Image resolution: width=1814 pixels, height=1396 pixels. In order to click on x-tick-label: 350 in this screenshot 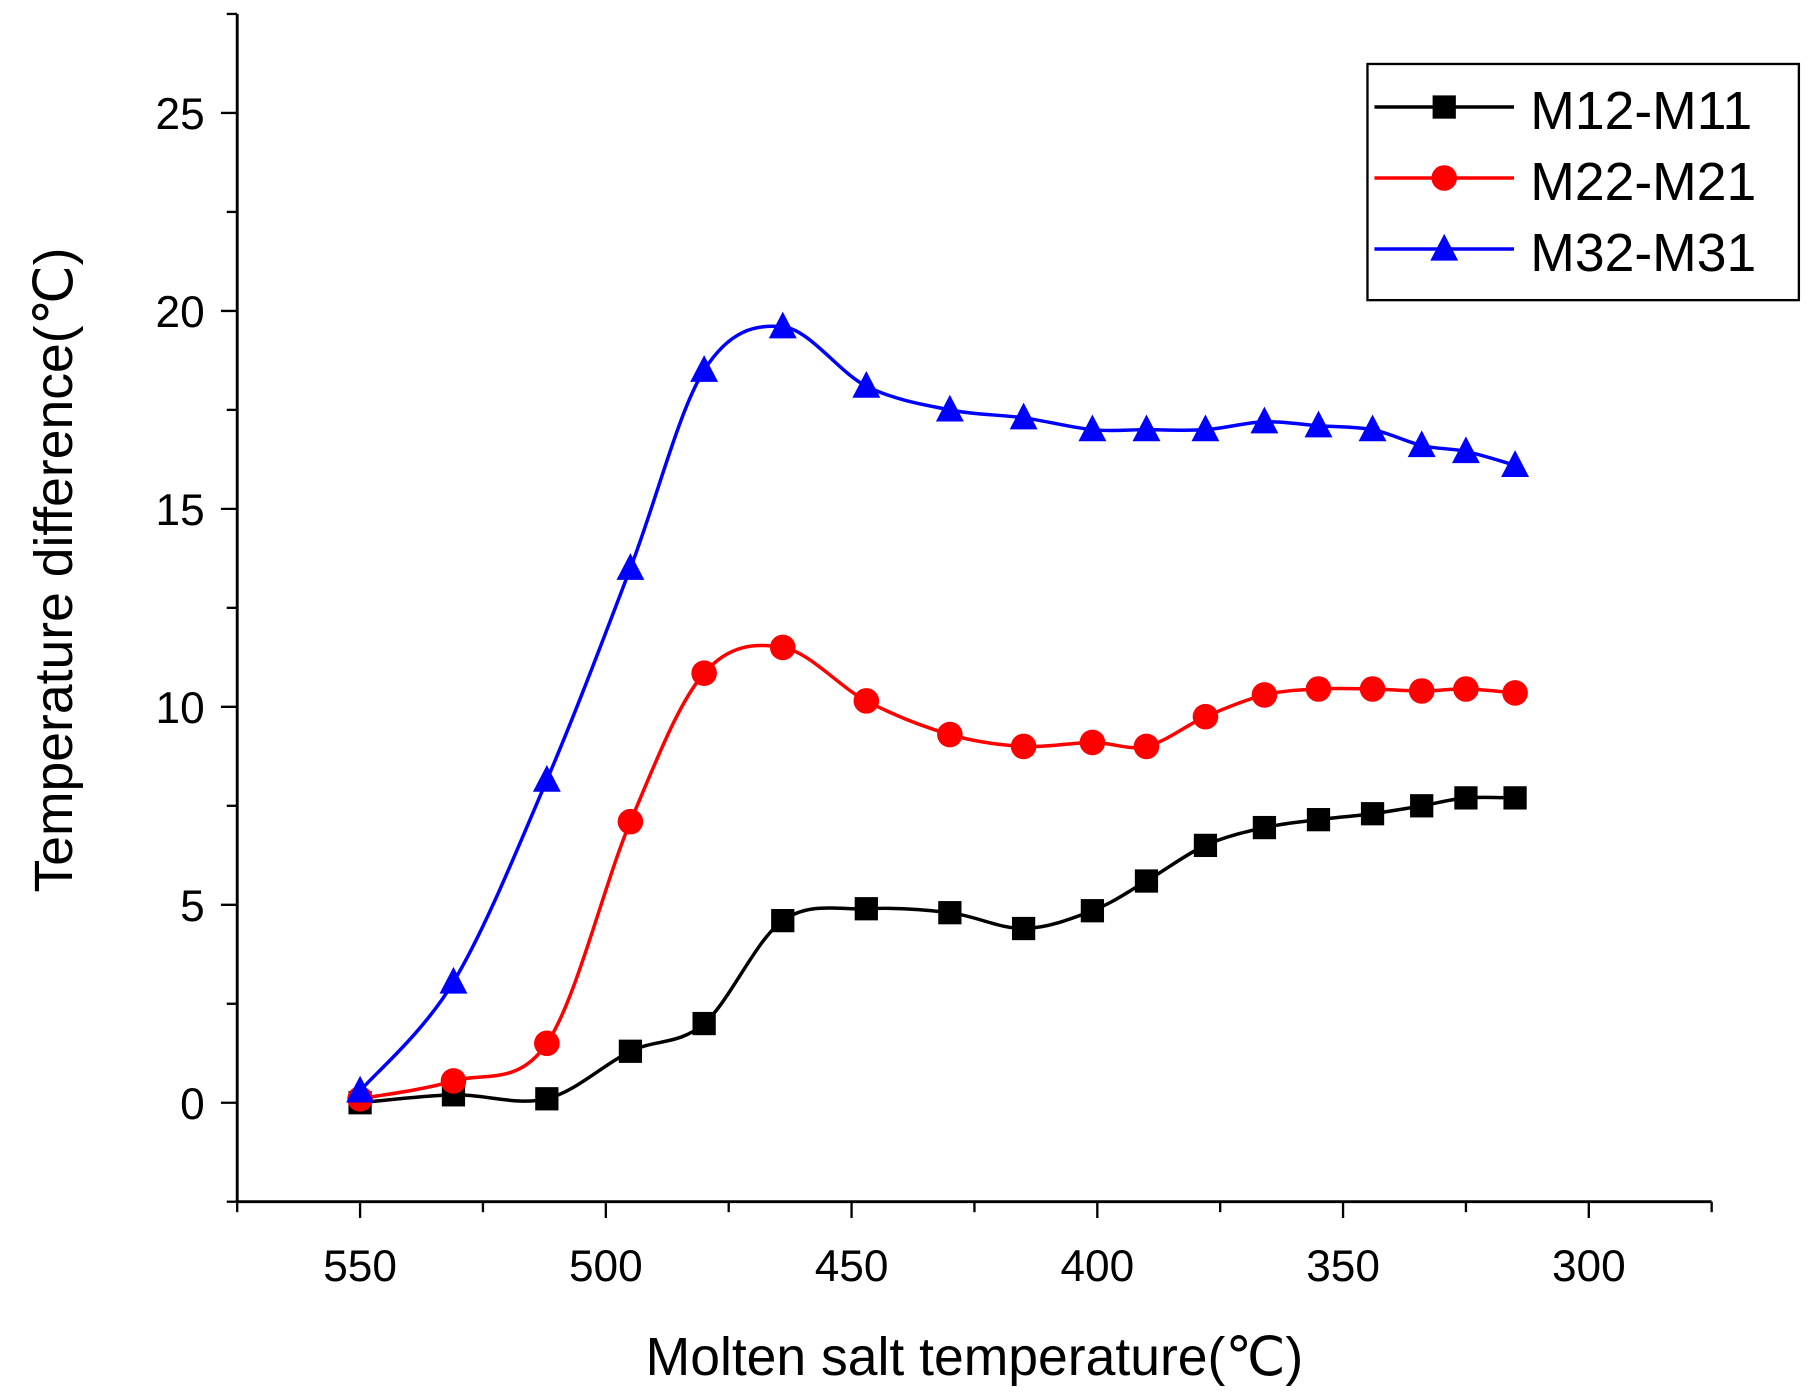, I will do `click(1343, 1266)`.